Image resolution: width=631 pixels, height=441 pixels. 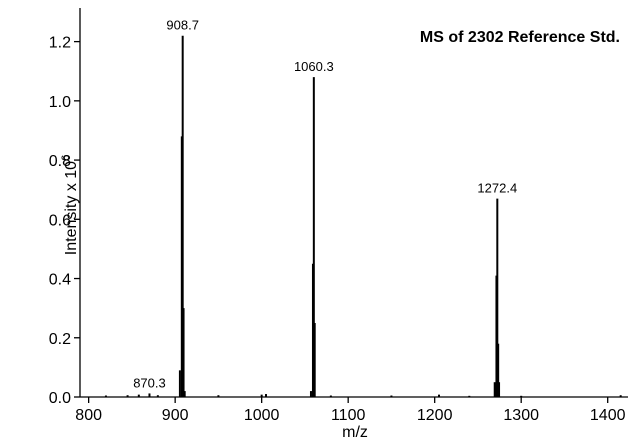 I want to click on x-tick-label: 1300, so click(x=521, y=415).